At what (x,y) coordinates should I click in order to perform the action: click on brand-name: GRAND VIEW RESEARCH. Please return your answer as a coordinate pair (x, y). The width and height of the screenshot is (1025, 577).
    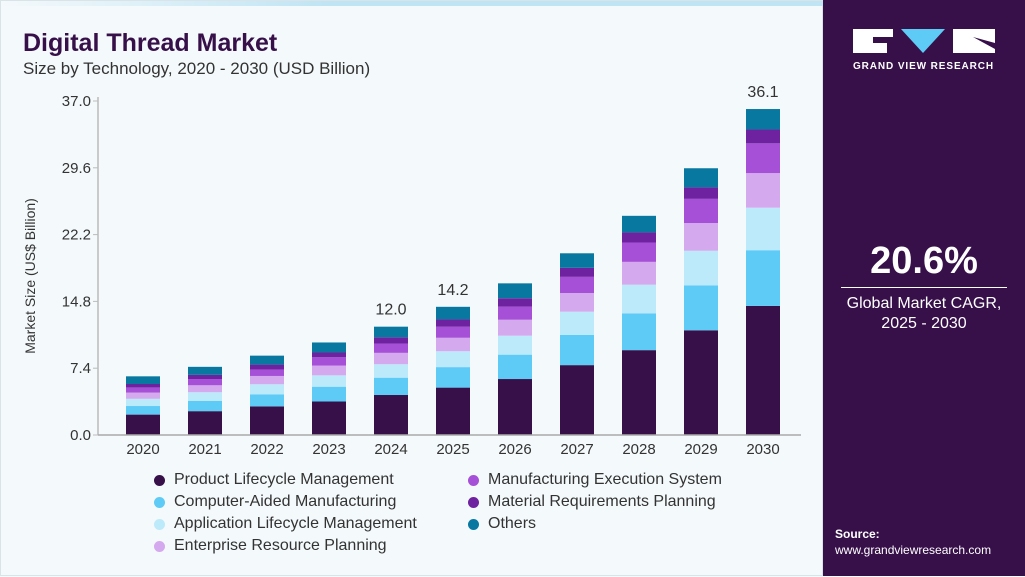
    Looking at the image, I should click on (923, 66).